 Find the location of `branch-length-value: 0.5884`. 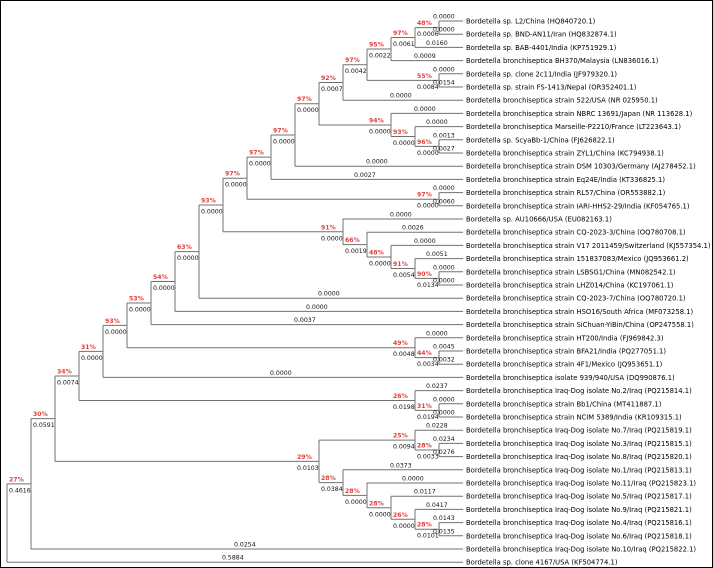

branch-length-value: 0.5884 is located at coordinates (233, 558).